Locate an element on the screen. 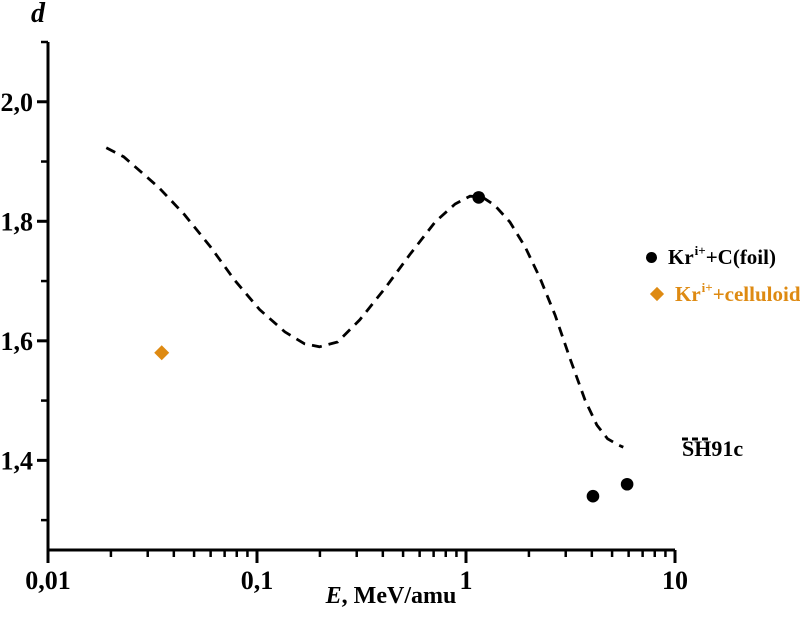  legend-label-kr-c-foil: Kri++C(foil) is located at coordinates (722, 256).